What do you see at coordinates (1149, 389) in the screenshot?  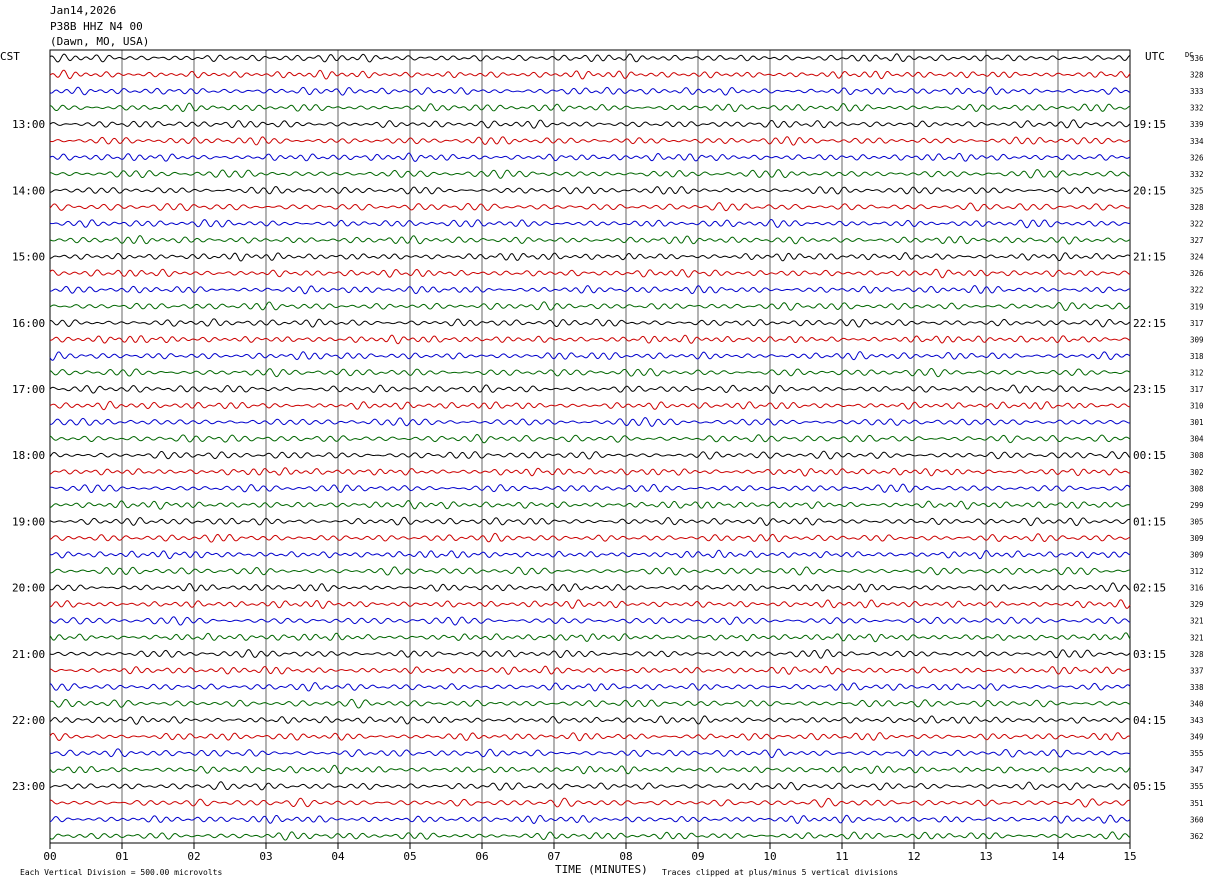 I see `right-hour-label: 23:15` at bounding box center [1149, 389].